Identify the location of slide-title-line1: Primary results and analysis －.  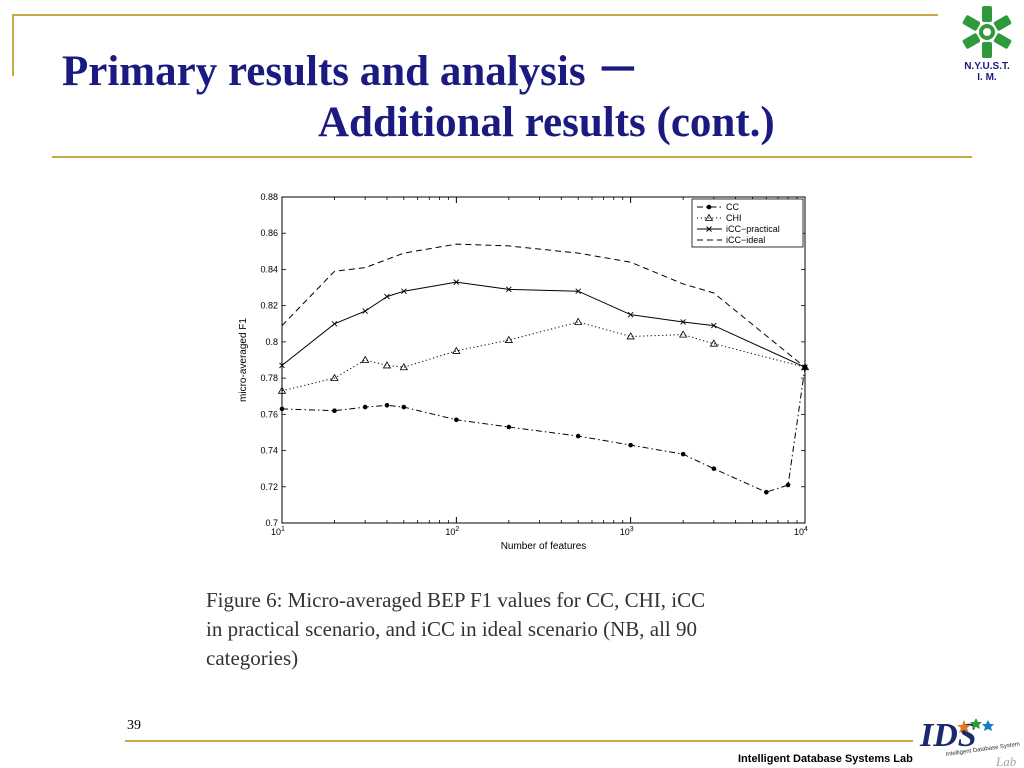
(351, 71).